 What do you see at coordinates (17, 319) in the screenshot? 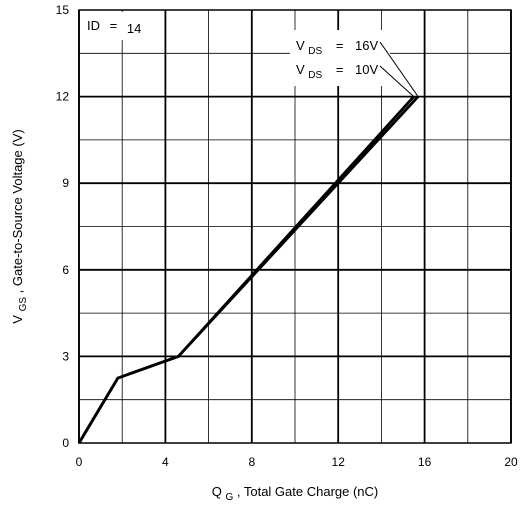
I see `y-axis-label-main: V` at bounding box center [17, 319].